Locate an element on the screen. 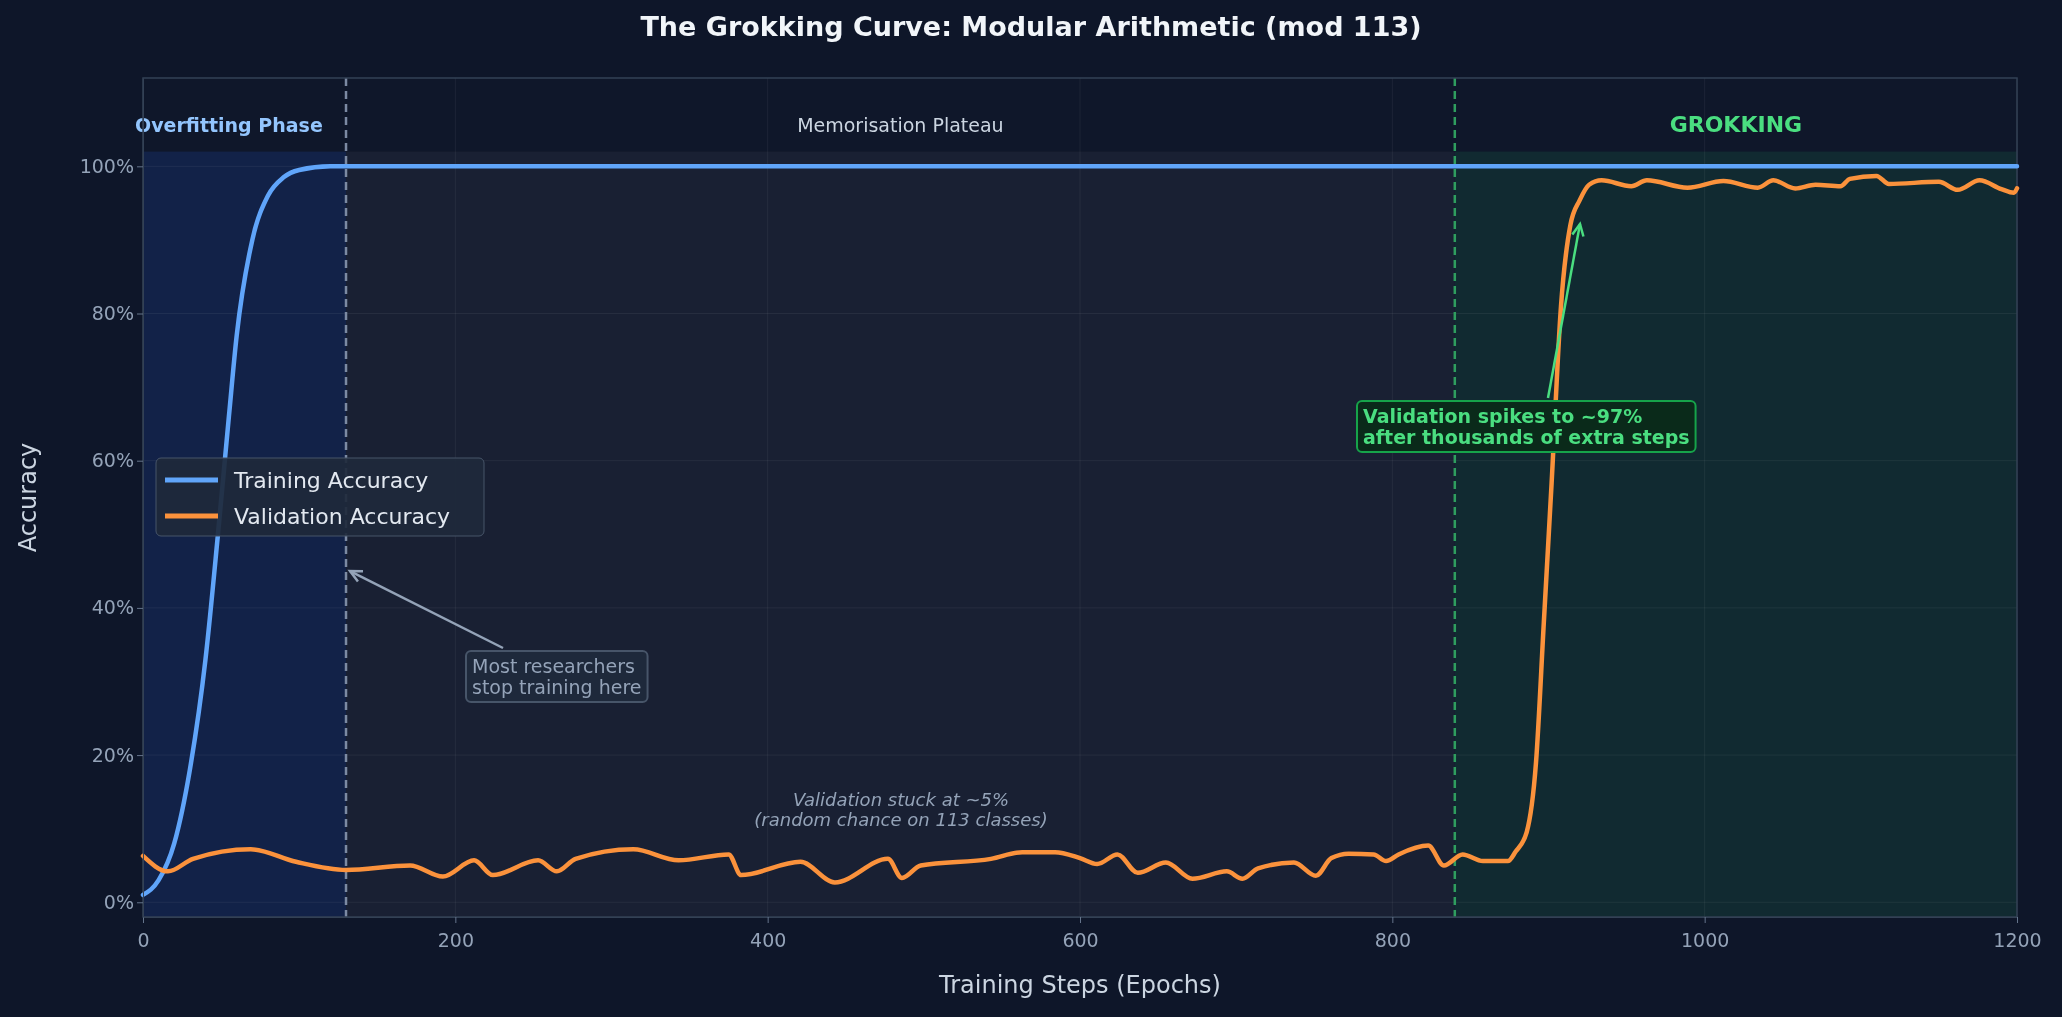 The image size is (2062, 1017). annotation: Validation spikes to ~97% after thousands of extra steps is located at coordinates (1526, 426).